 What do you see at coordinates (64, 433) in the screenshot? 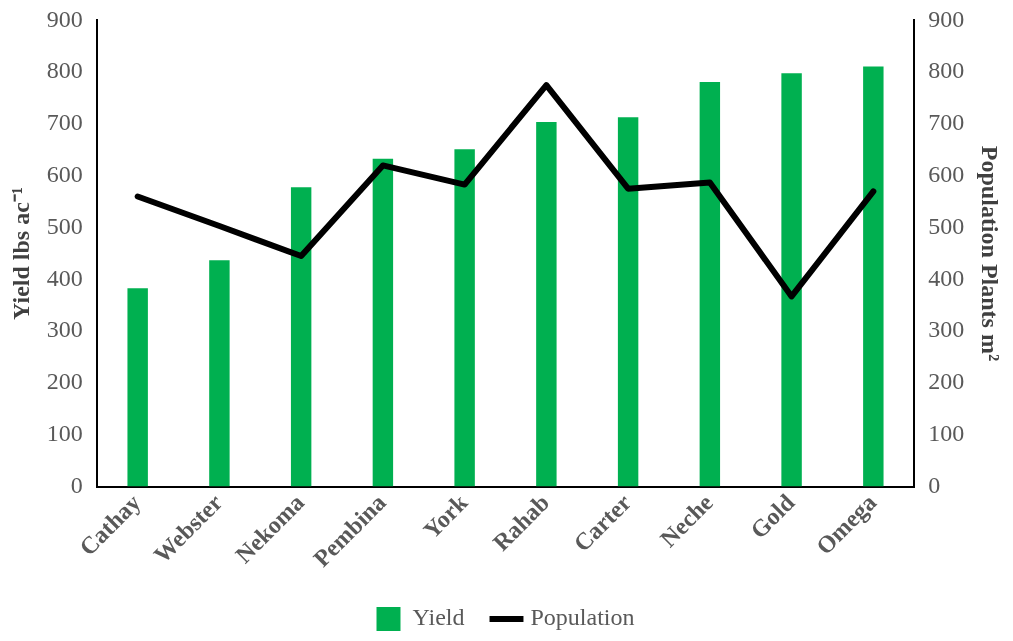
I see `y-tick-label: 100` at bounding box center [64, 433].